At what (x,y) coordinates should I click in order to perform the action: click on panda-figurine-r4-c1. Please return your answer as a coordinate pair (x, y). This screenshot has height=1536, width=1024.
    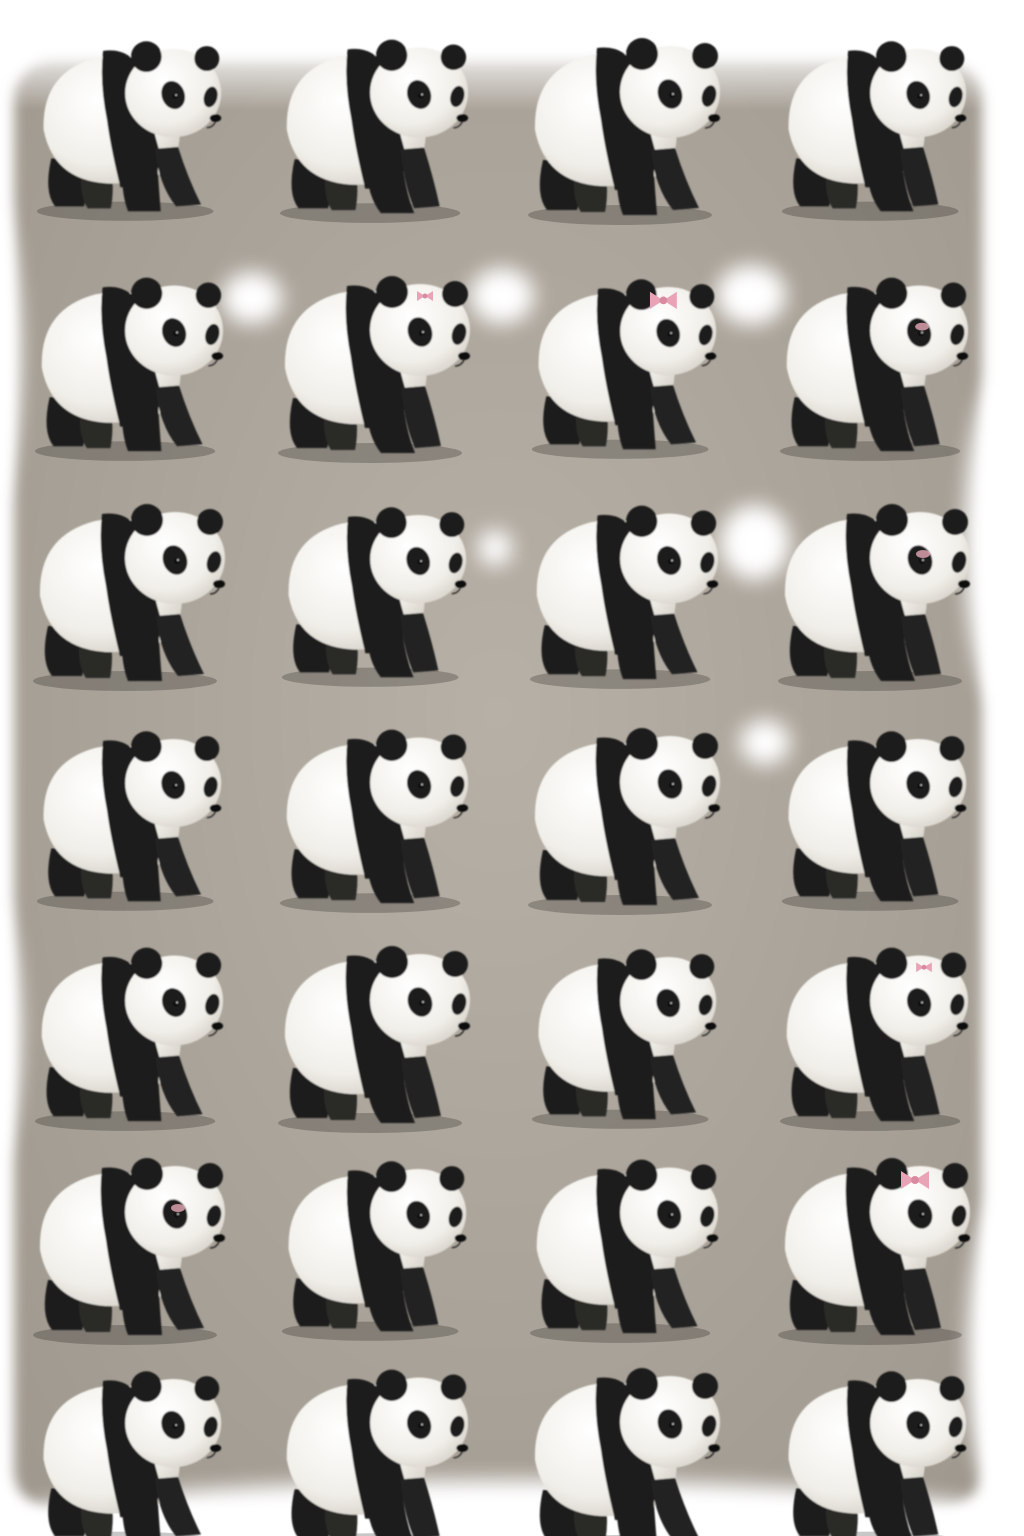
    Looking at the image, I should click on (130, 807).